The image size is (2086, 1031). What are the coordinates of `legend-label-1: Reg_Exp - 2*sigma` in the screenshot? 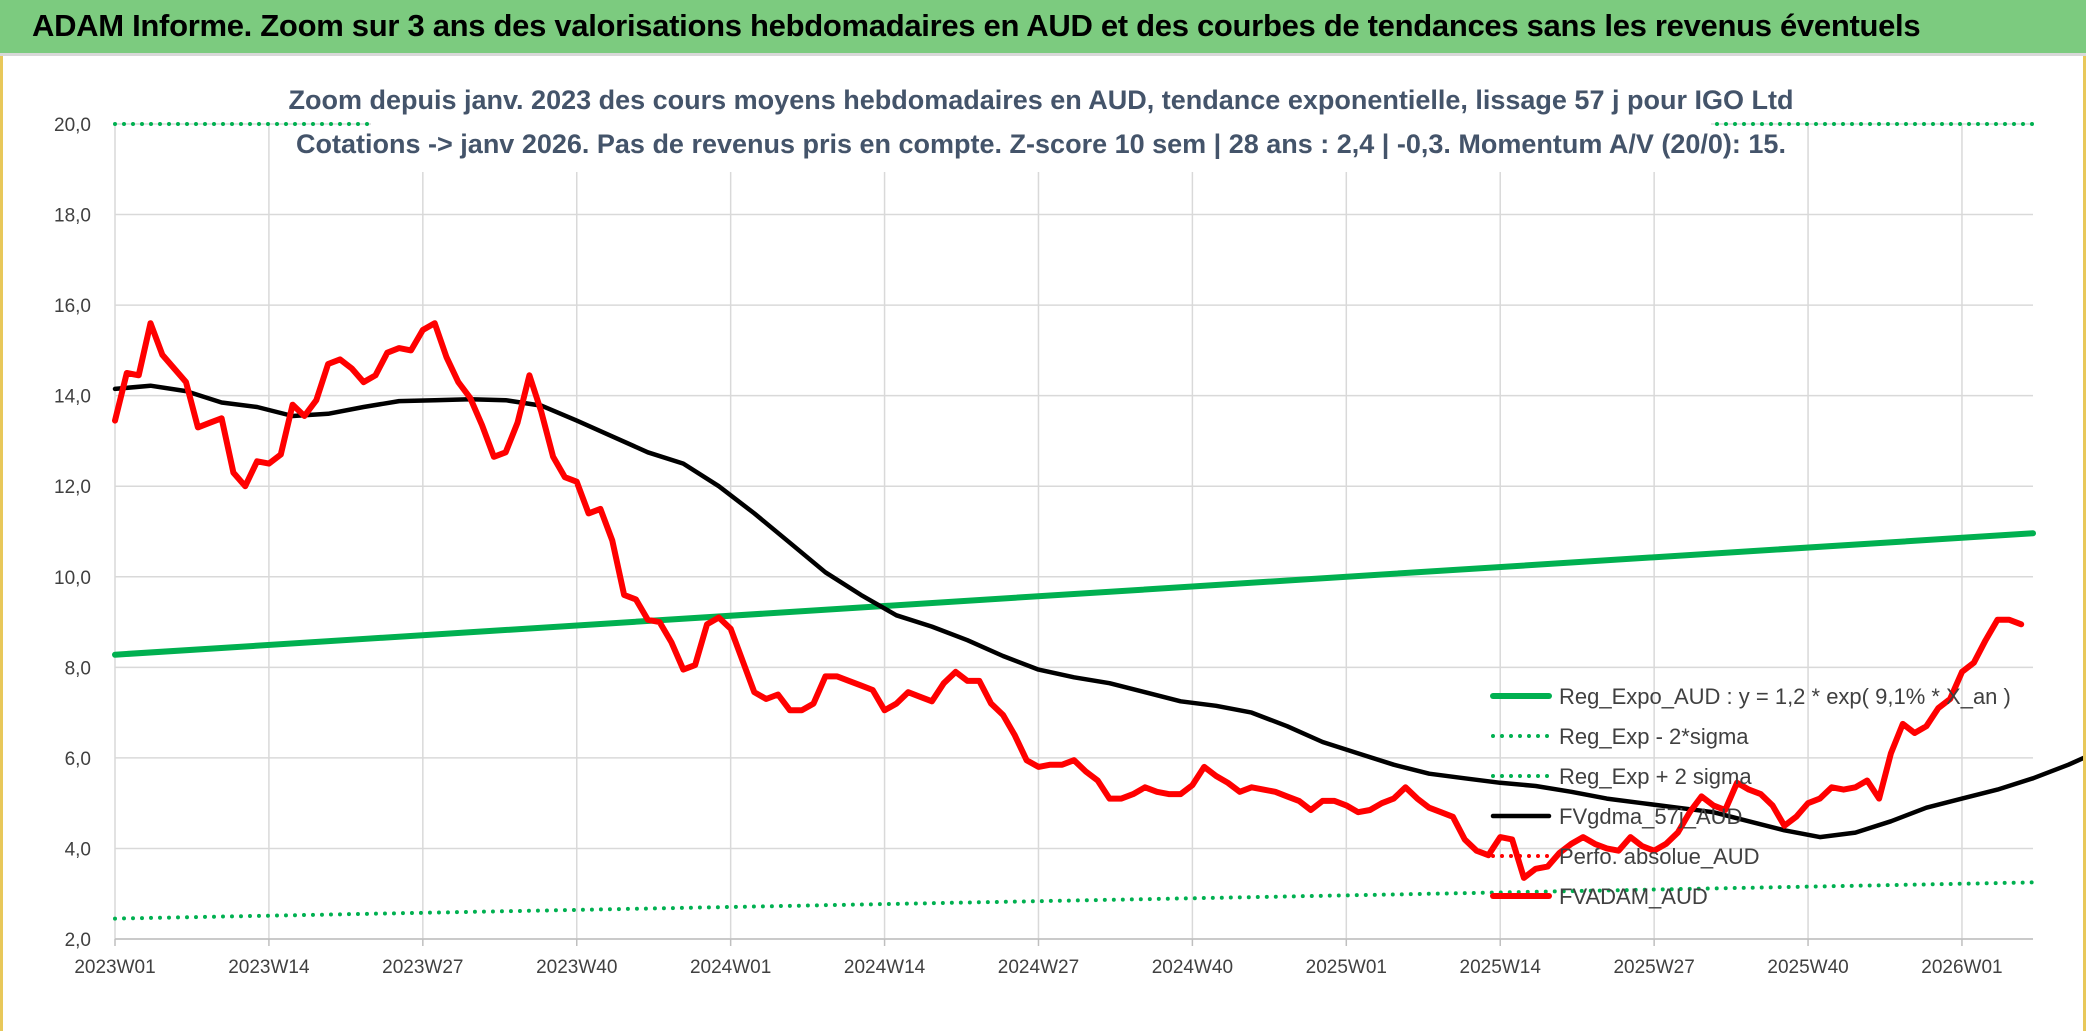 It's located at (1654, 736).